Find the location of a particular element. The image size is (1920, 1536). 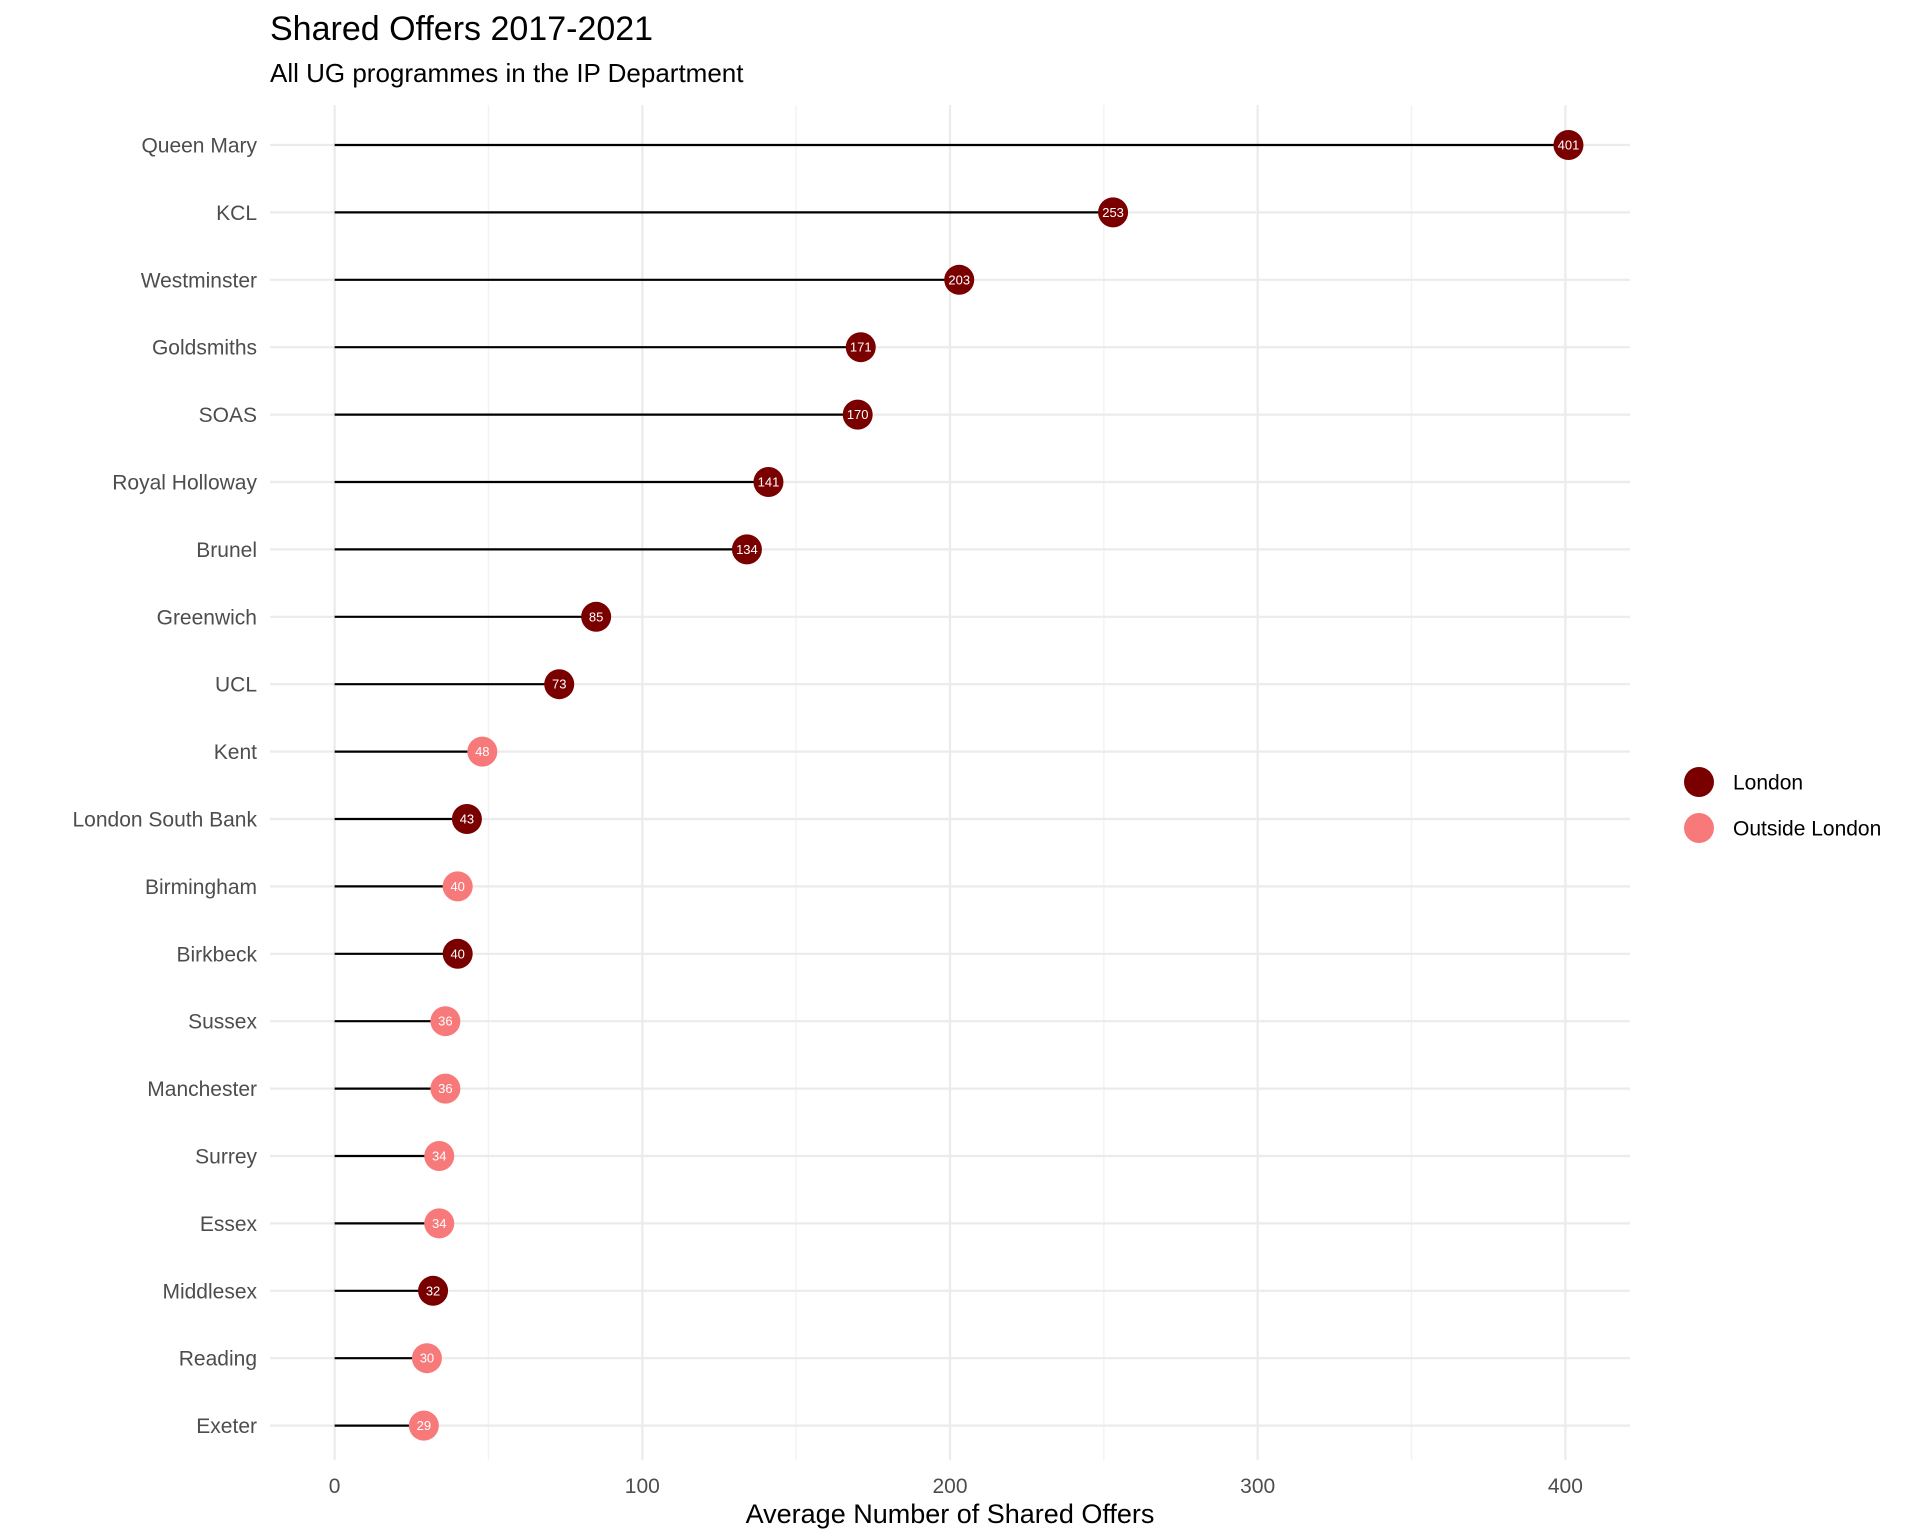

y-tick-label: Manchester is located at coordinates (202, 1089).